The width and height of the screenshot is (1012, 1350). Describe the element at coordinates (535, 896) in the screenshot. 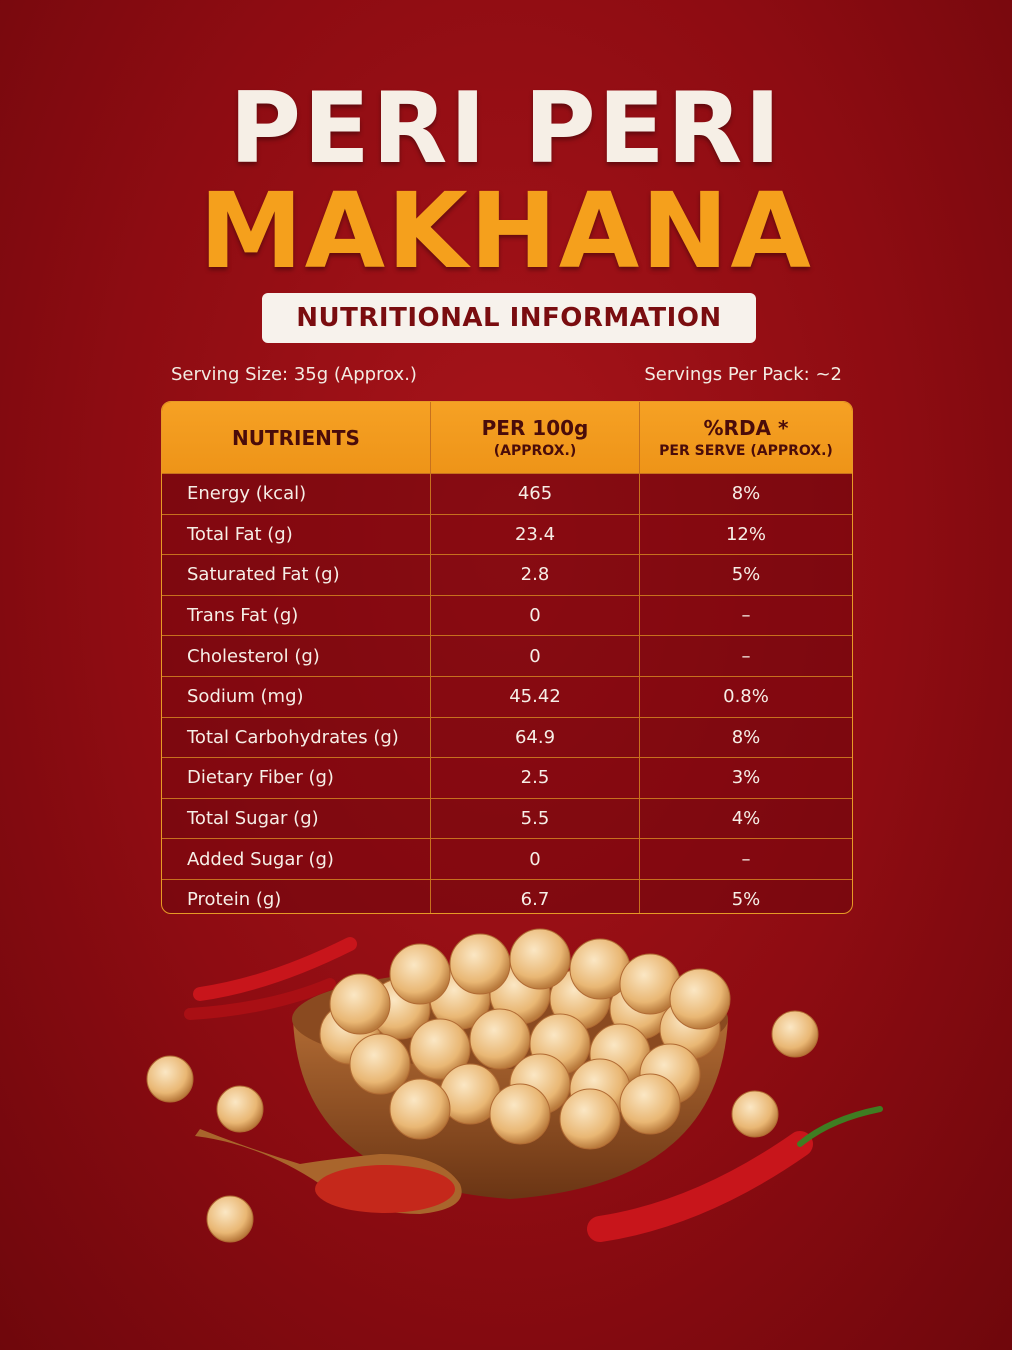

I see `value-cell: 6.7` at that location.